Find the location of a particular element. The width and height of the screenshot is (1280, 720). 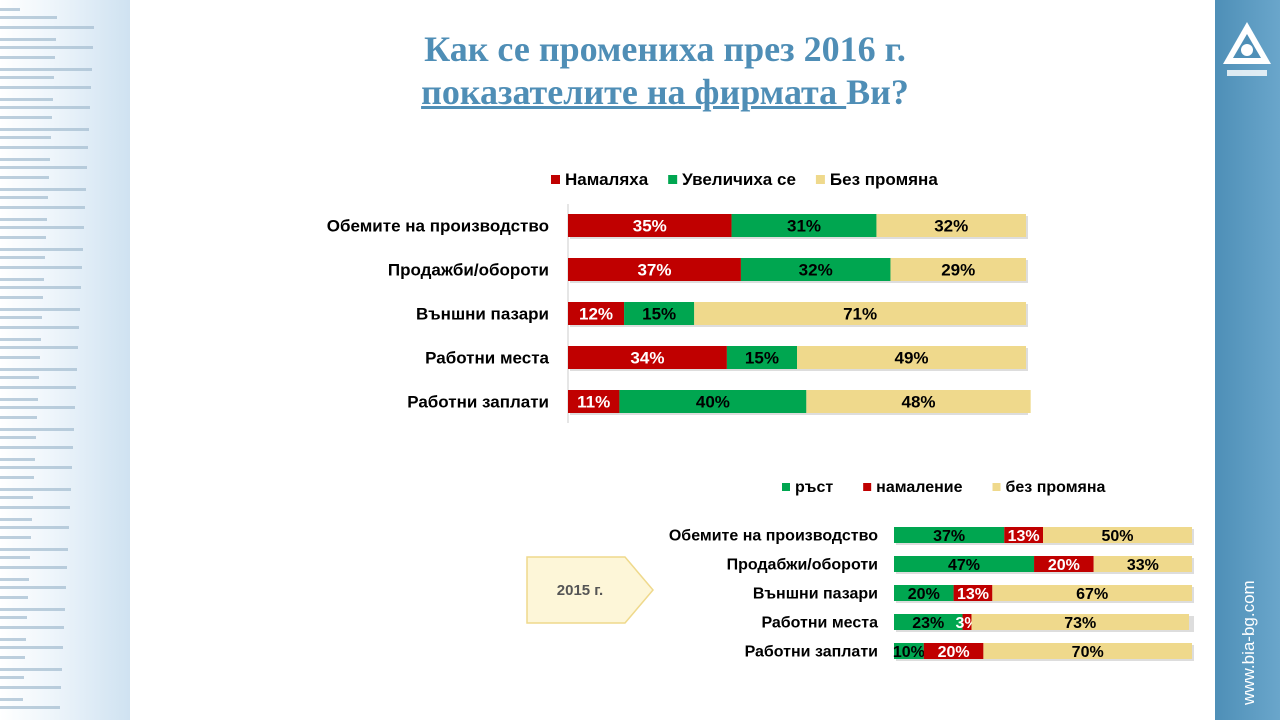

category-label: Продабжи/обороти is located at coordinates (802, 565).